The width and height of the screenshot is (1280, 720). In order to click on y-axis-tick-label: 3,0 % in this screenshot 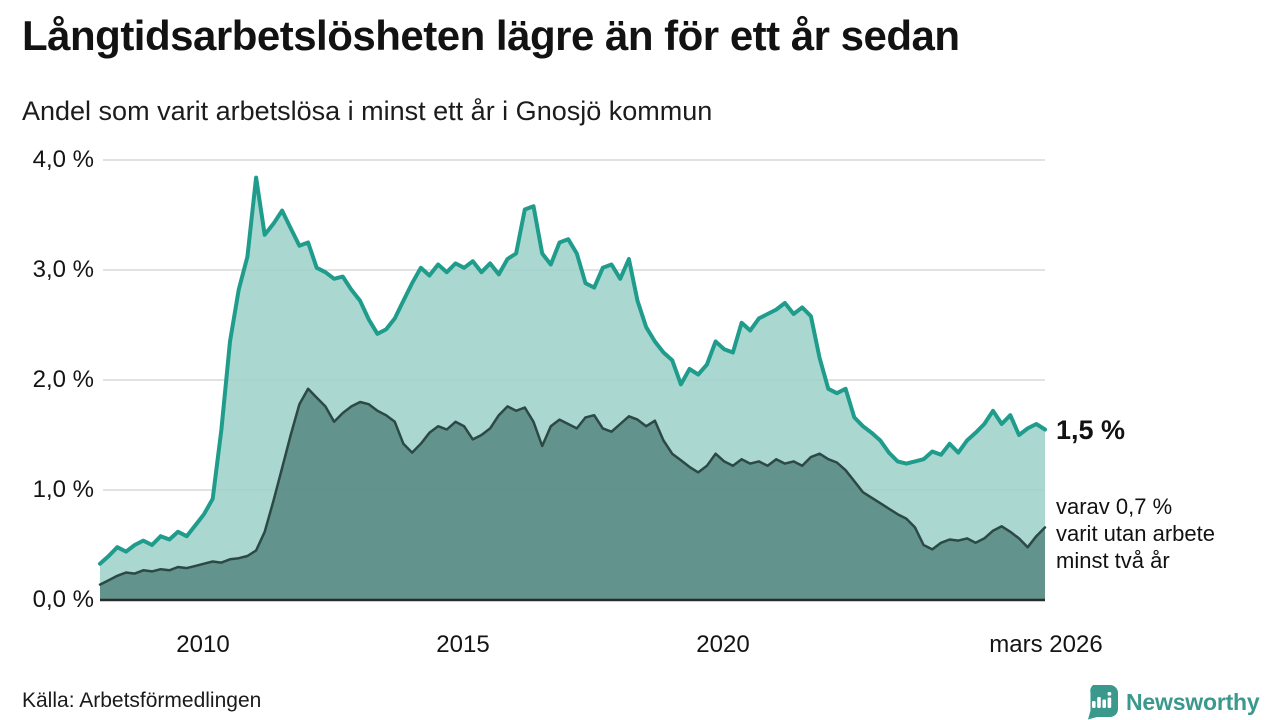, I will do `click(63, 269)`.